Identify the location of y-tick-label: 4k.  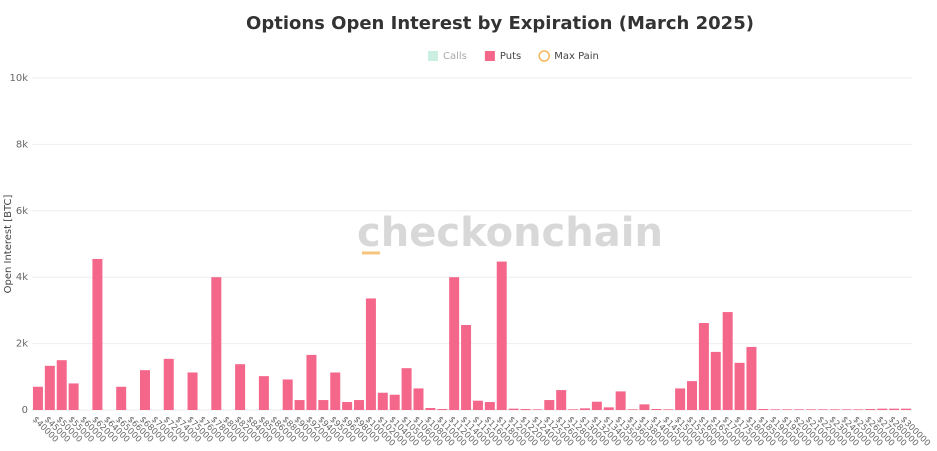
(22, 277).